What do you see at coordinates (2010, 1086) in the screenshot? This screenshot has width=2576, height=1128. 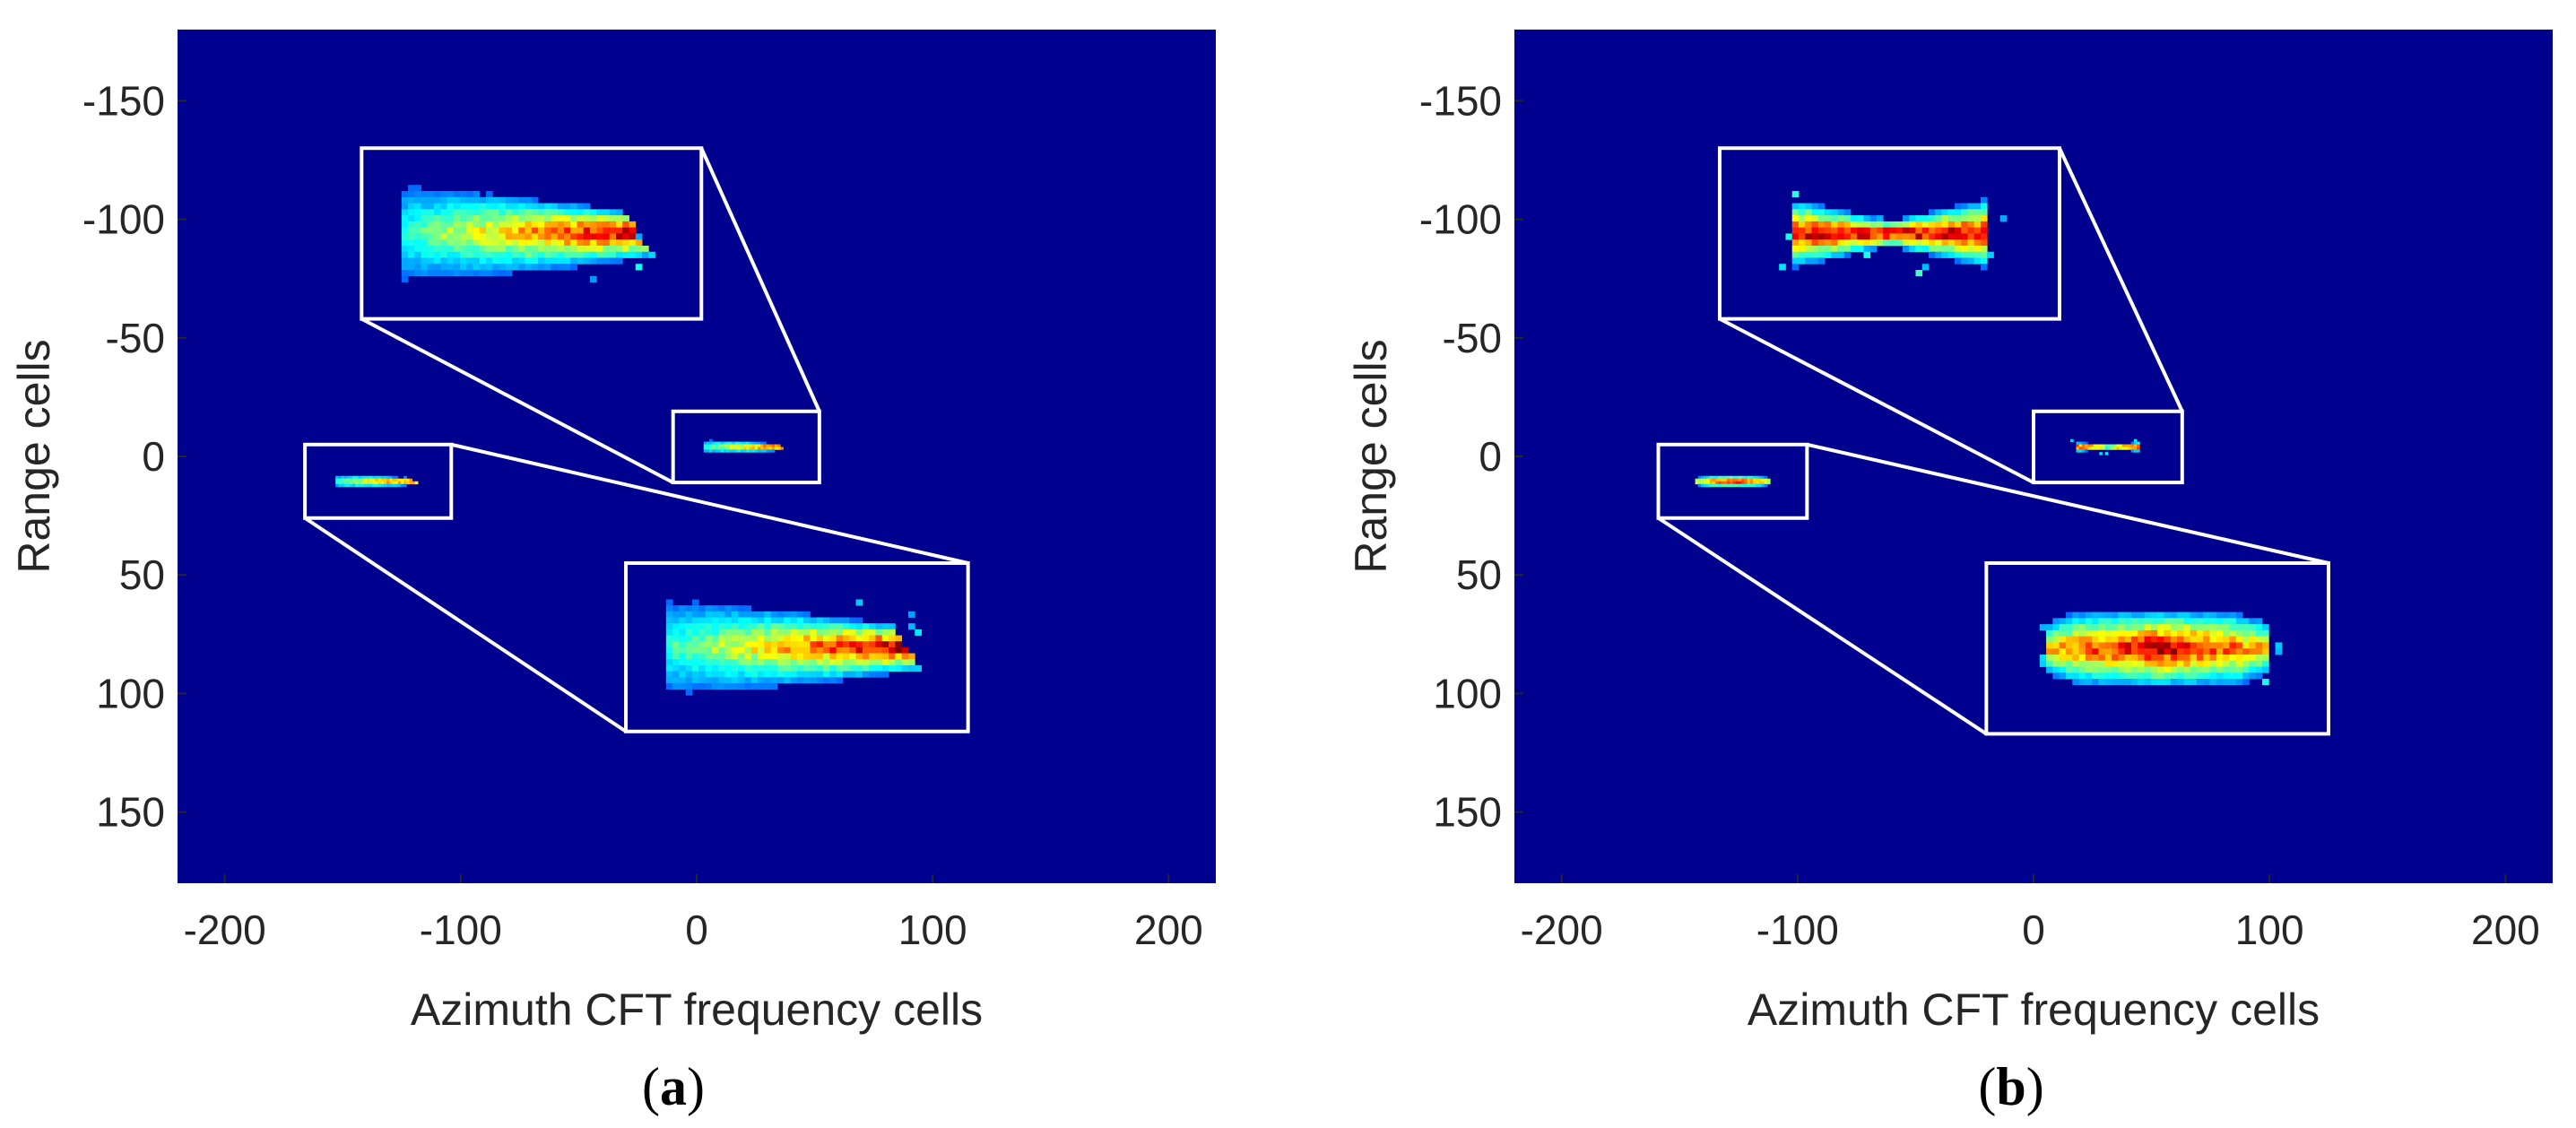 I see `panel-caption: (b)` at bounding box center [2010, 1086].